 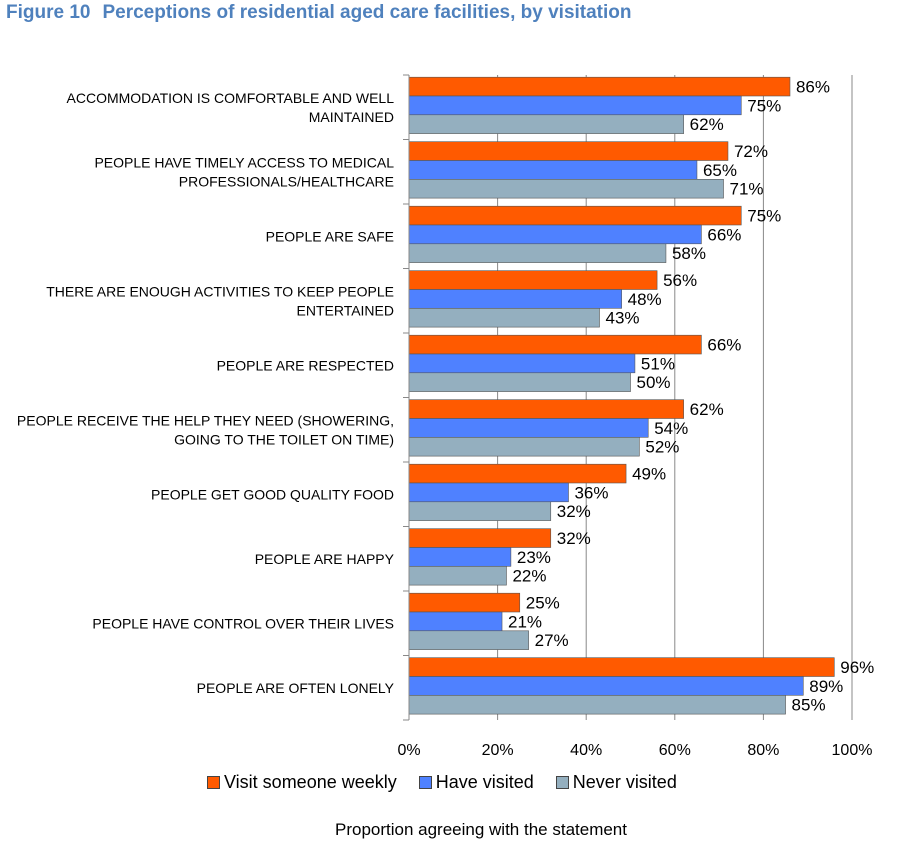 What do you see at coordinates (231, 98) in the screenshot?
I see `category-label: ACCOMMODATION IS COMFORTABLE AND WELL` at bounding box center [231, 98].